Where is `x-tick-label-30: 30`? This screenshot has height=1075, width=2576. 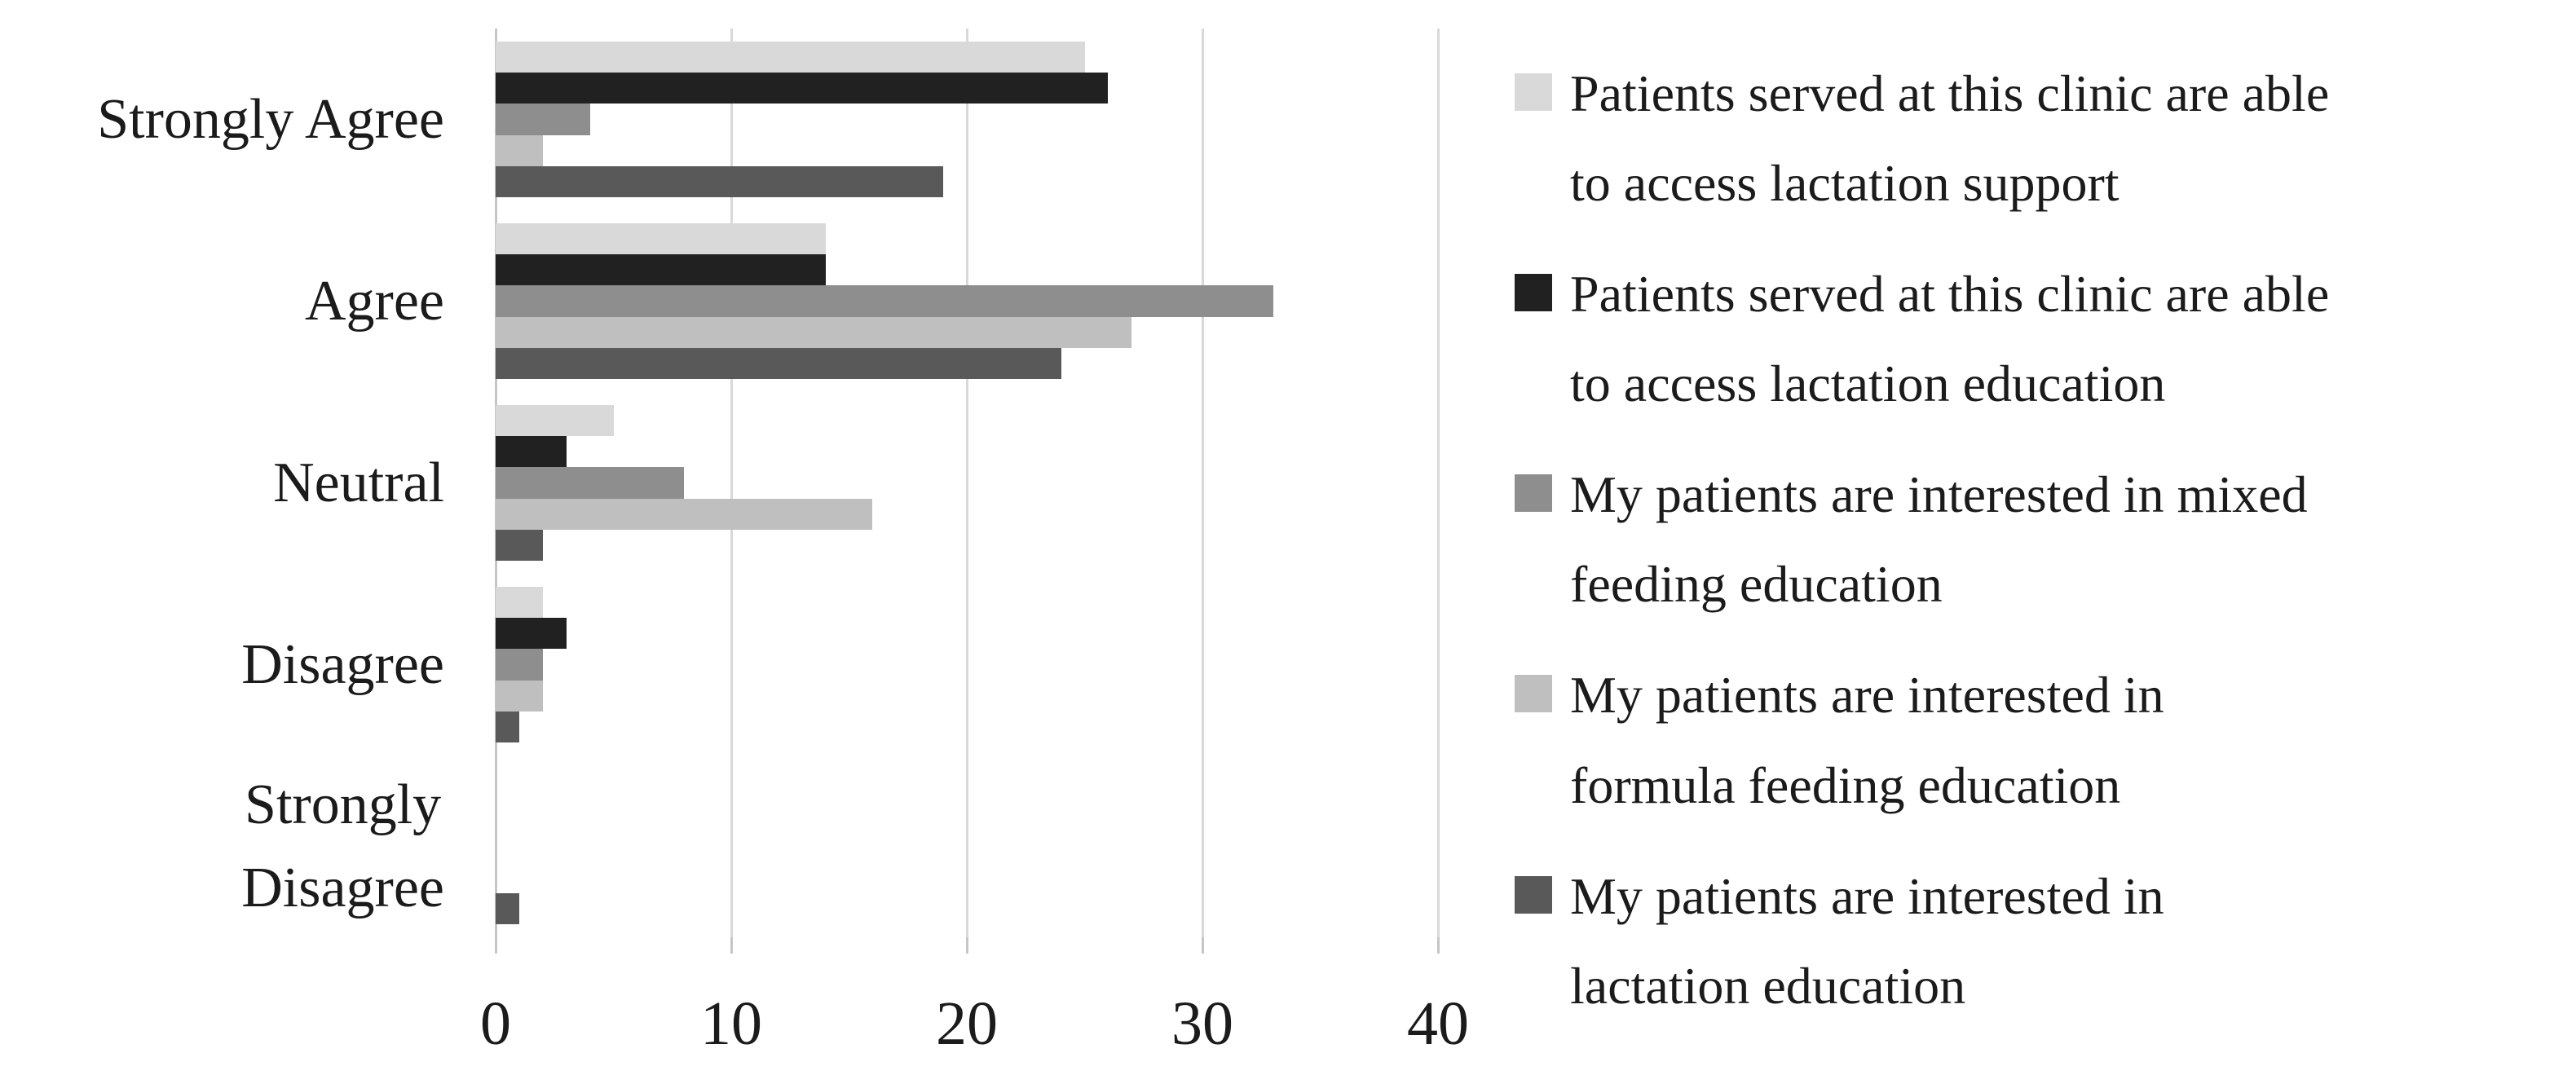
x-tick-label-30: 30 is located at coordinates (1202, 1023).